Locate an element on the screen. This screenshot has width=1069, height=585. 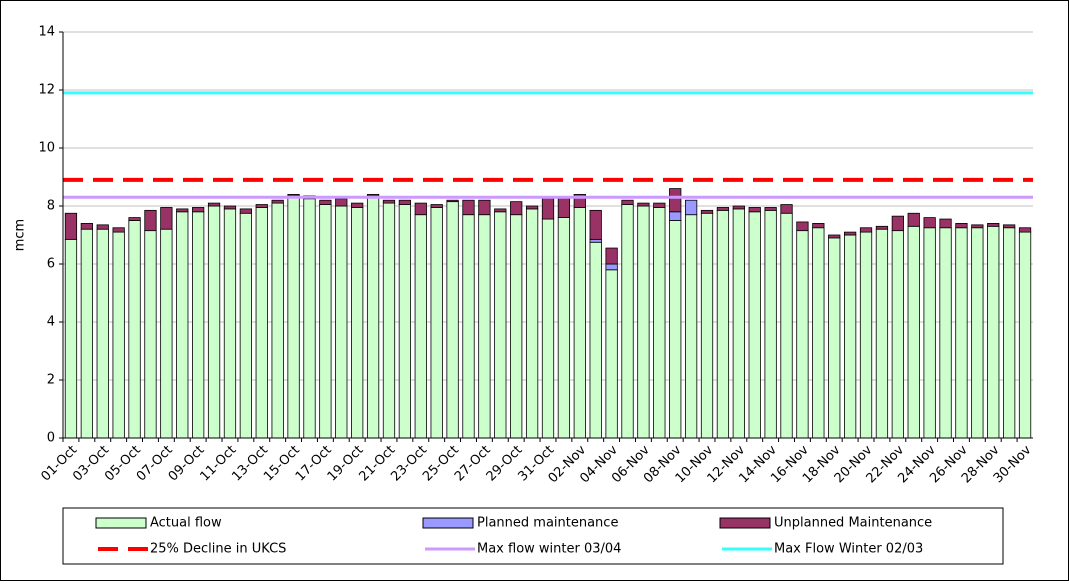
legend-label: Planned maintenance is located at coordinates (547, 523).